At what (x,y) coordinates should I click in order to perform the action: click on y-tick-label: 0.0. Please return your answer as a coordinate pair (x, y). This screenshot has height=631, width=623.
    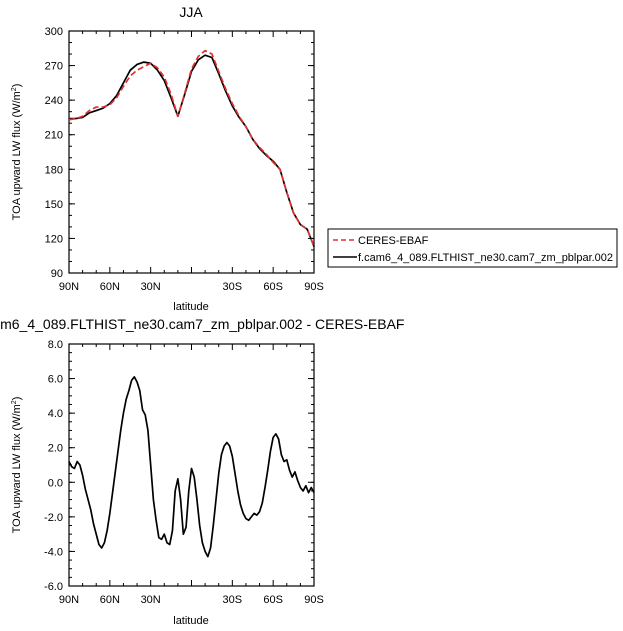
    Looking at the image, I should click on (55, 483).